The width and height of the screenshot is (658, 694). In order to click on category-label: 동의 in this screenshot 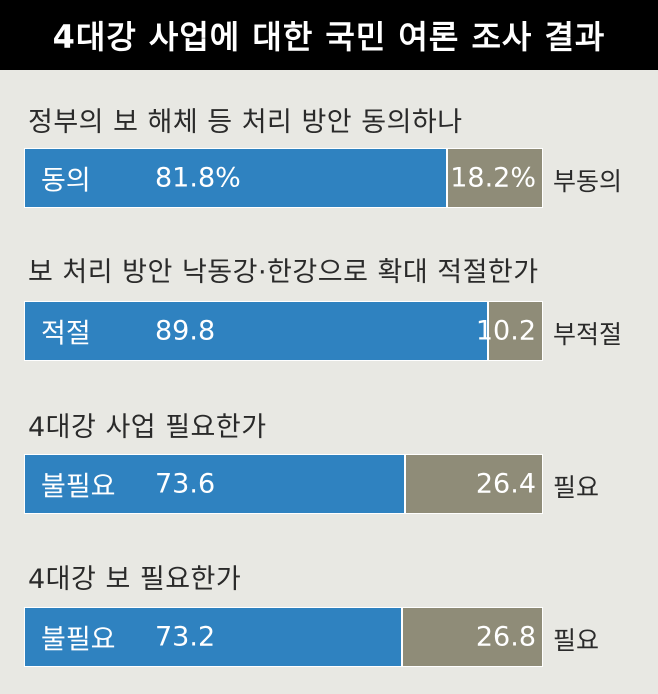, I will do `click(66, 181)`.